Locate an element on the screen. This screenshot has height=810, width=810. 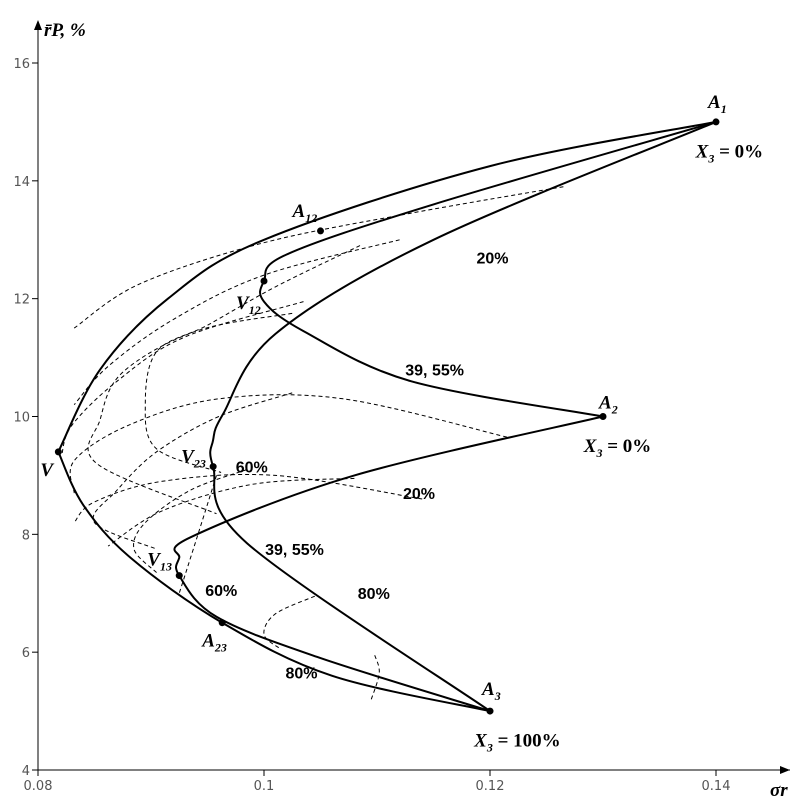
point-A23 is located at coordinates (222, 623).